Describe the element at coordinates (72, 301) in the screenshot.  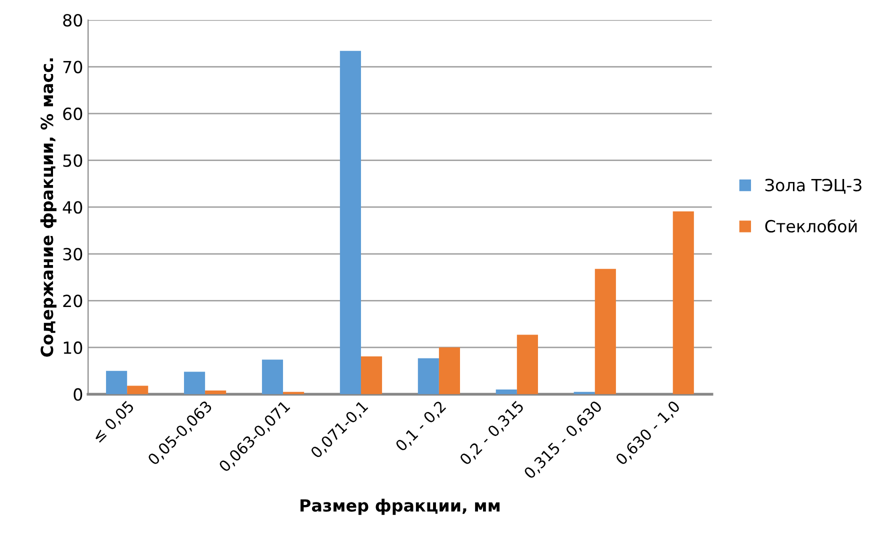
I see `y-tick-label: 20` at that location.